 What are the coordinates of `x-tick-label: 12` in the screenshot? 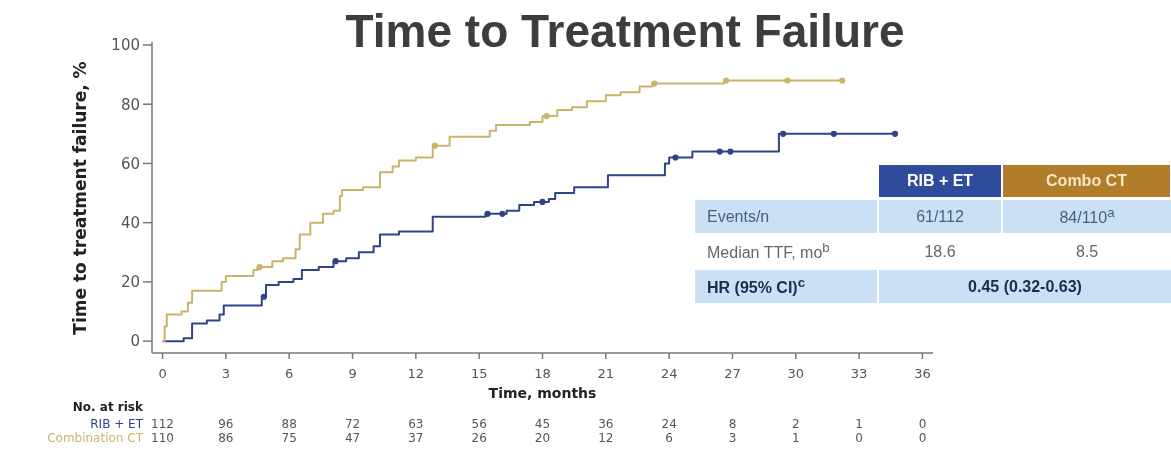 It's located at (416, 374).